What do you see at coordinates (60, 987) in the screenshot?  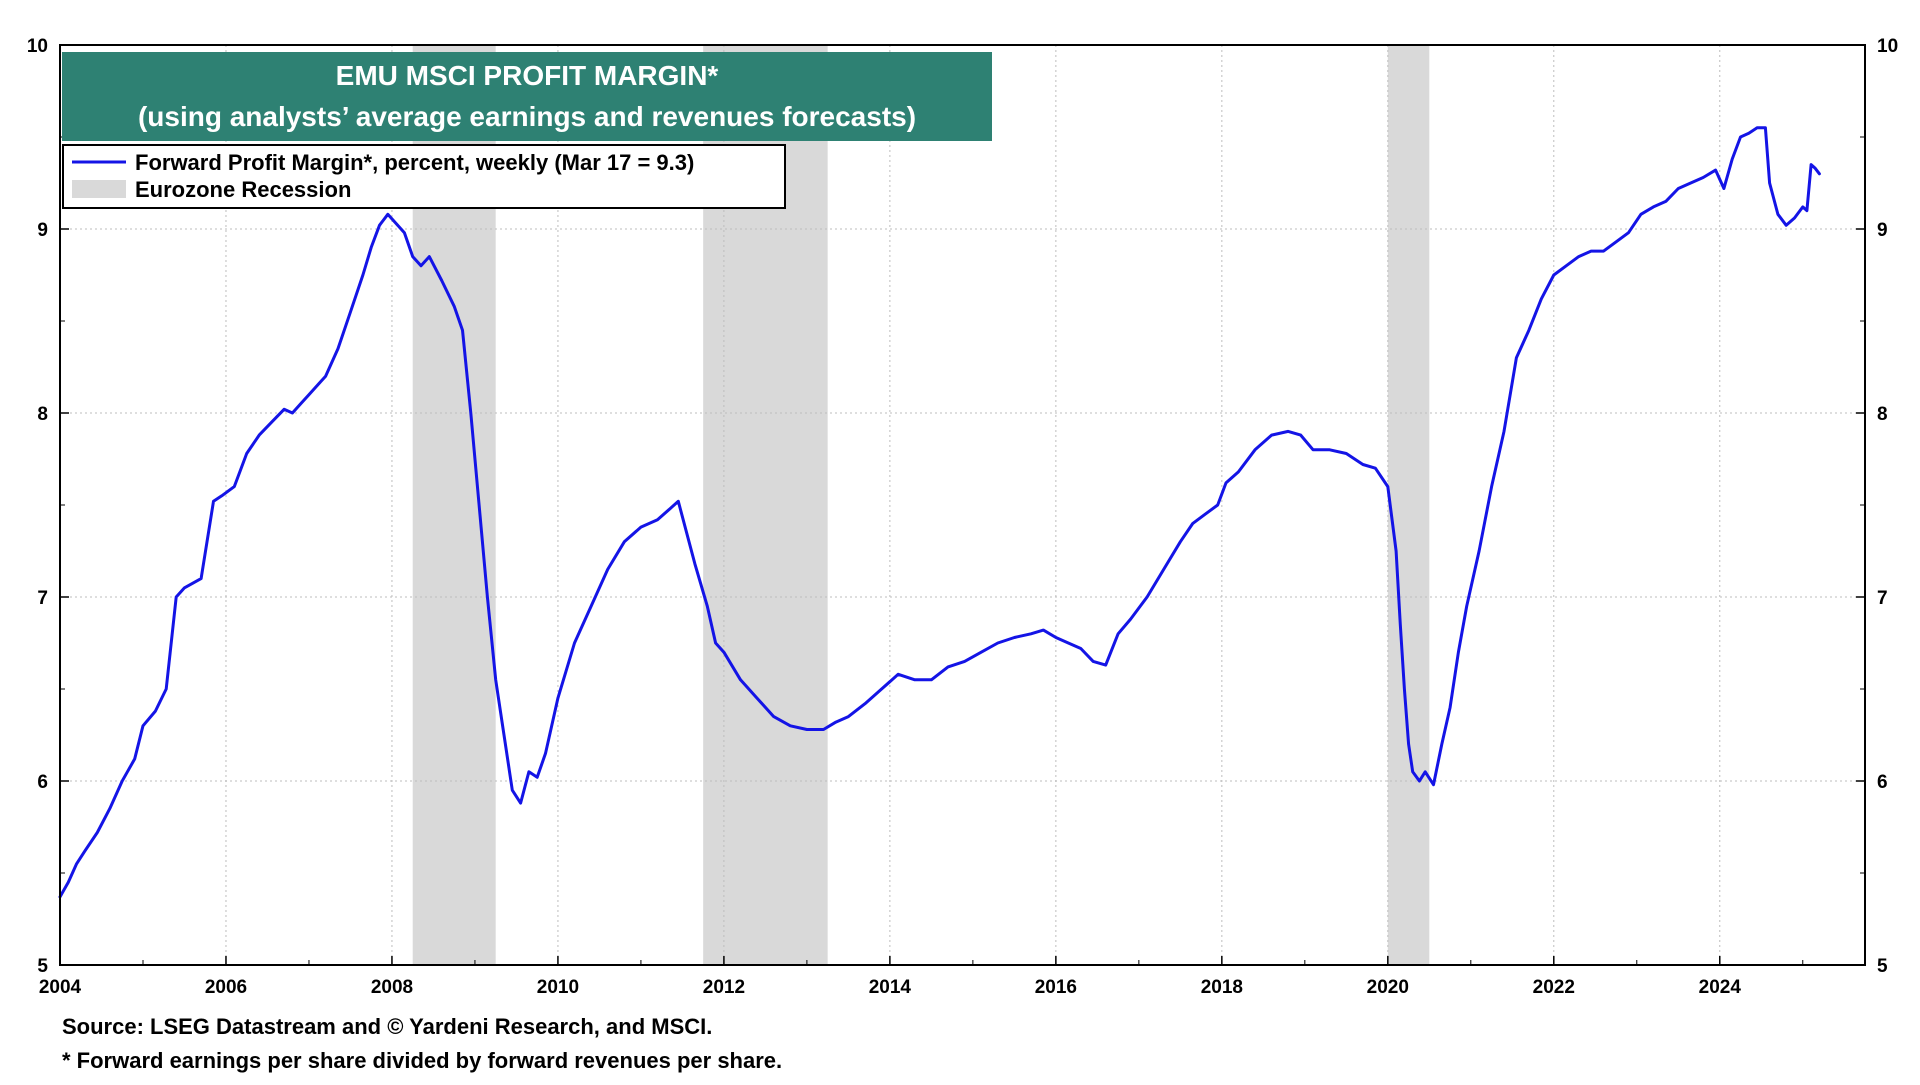 I see `x-tick-label: 2004` at bounding box center [60, 987].